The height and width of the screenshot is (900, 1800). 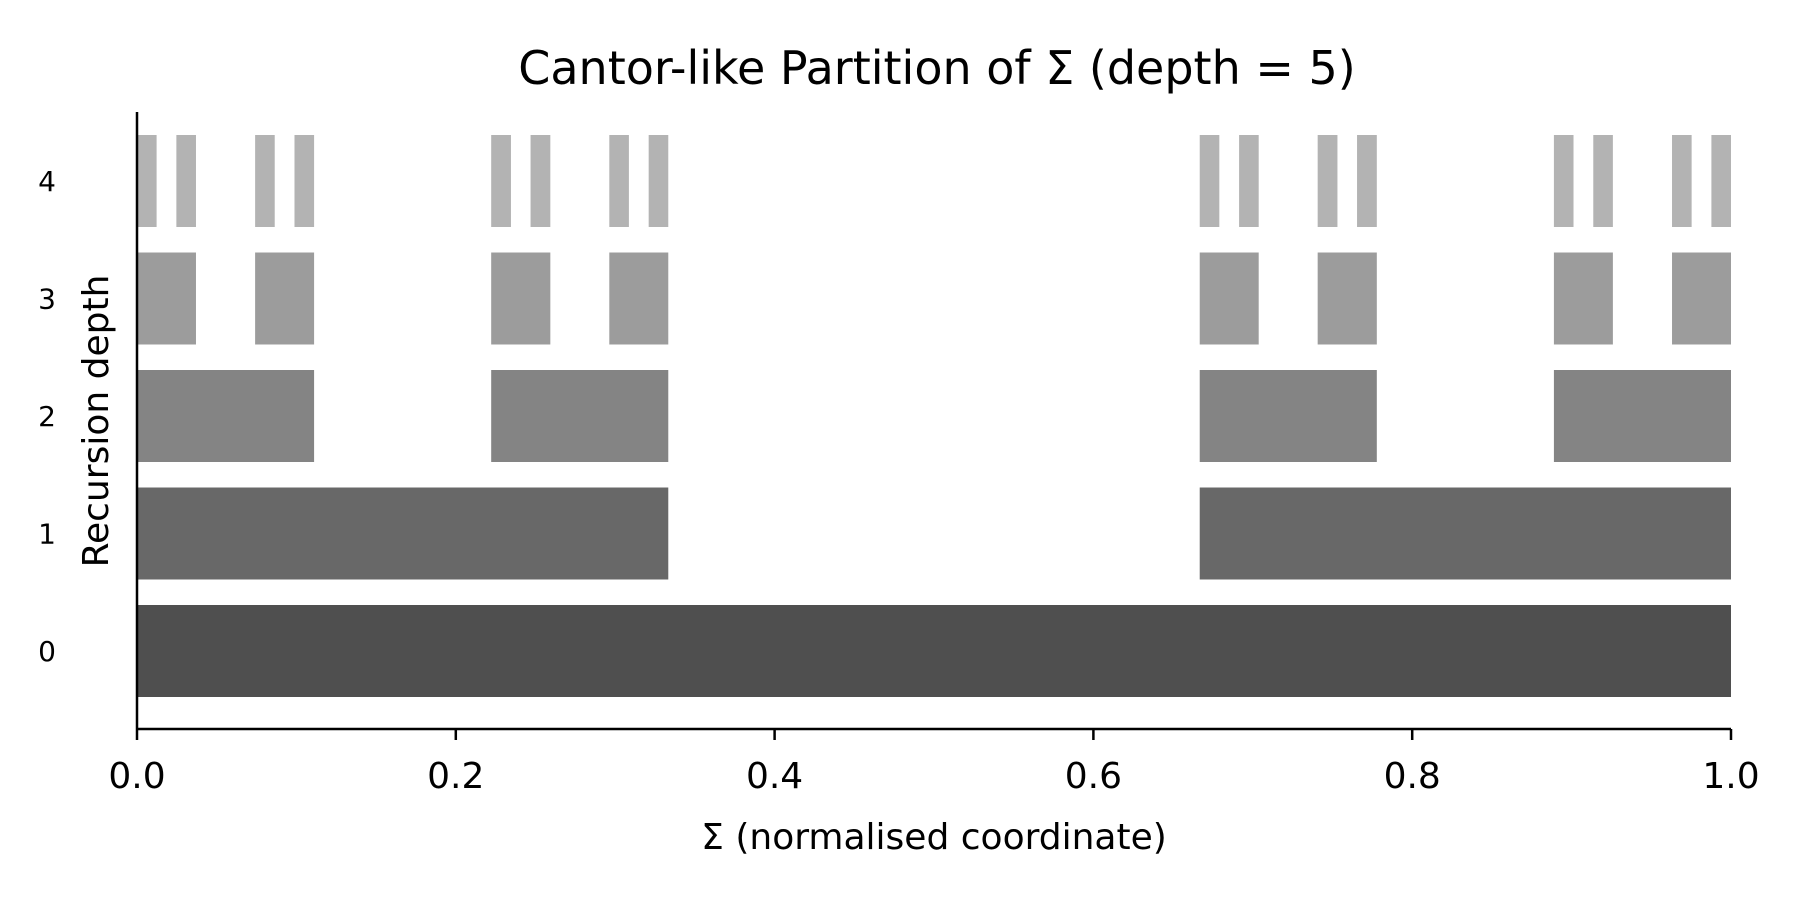 I want to click on x-tick-label-3: 0.6, so click(x=1093, y=776).